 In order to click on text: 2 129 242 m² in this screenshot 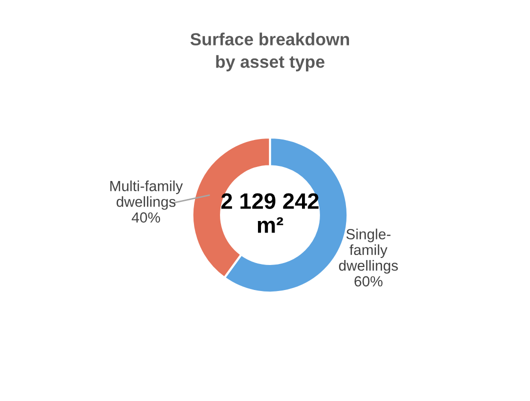, I will do `click(270, 213)`.